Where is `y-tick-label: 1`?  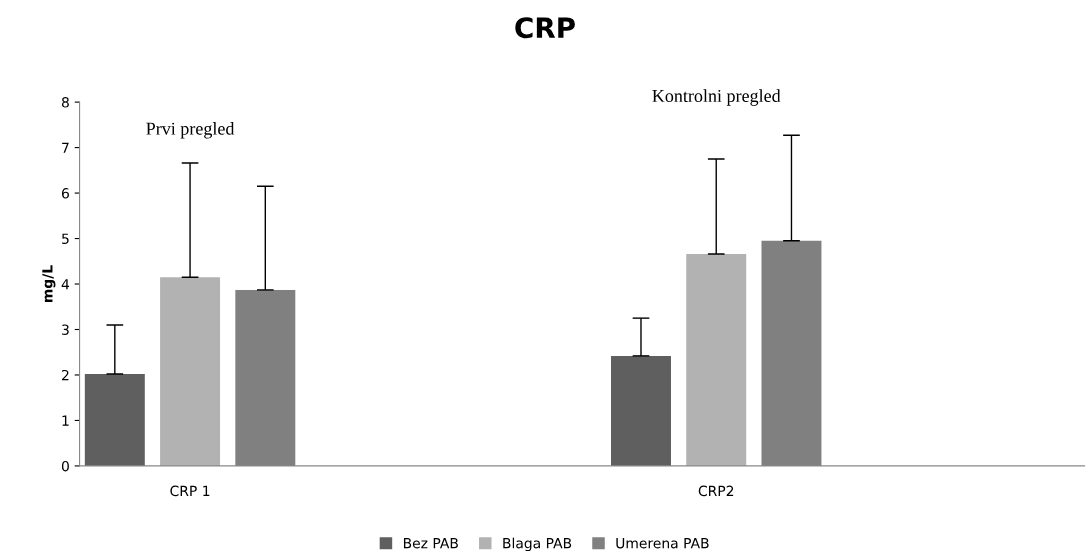 y-tick-label: 1 is located at coordinates (65, 420).